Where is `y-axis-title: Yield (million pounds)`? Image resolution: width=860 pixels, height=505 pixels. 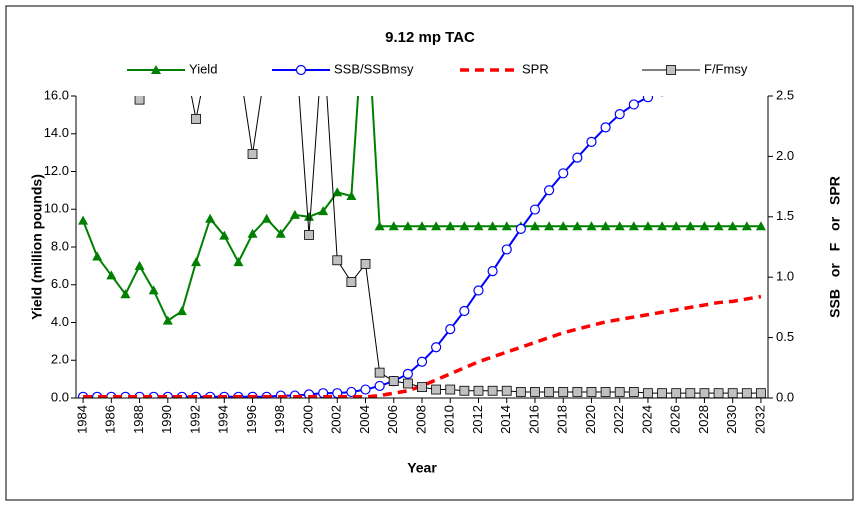
y-axis-title: Yield (million pounds) is located at coordinates (37, 247).